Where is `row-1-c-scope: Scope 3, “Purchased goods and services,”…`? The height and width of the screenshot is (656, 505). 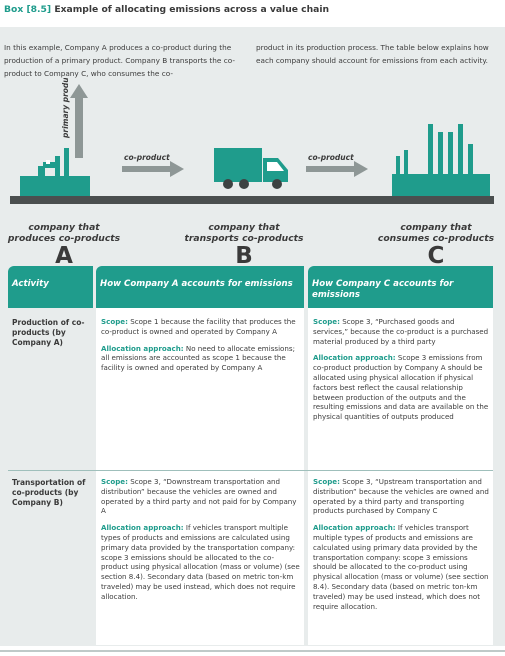 row-1-c-scope: Scope 3, “Purchased goods and services,”… is located at coordinates (401, 331).